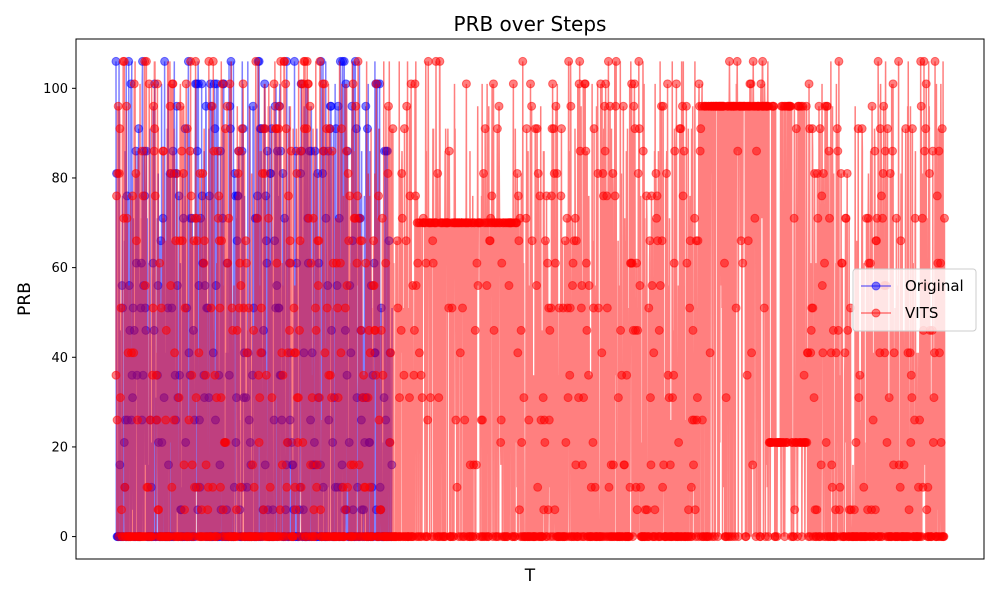  I want to click on chart-title: PRB over Steps, so click(530, 24).